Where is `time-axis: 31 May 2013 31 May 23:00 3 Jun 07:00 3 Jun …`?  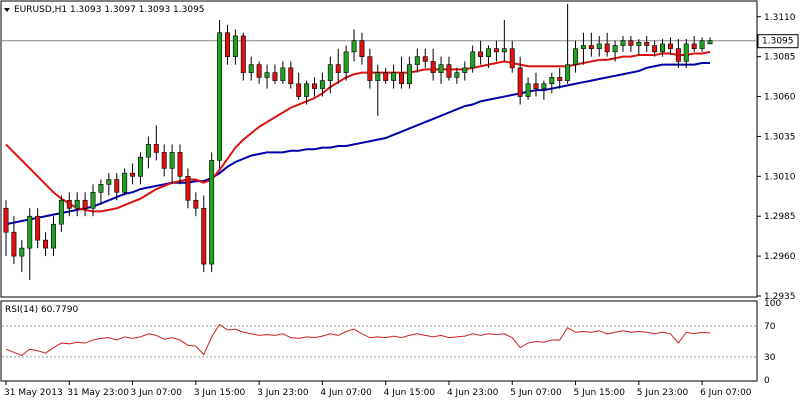
time-axis: 31 May 2013 31 May 23:00 3 Jun 07:00 3 Jun … is located at coordinates (378, 389).